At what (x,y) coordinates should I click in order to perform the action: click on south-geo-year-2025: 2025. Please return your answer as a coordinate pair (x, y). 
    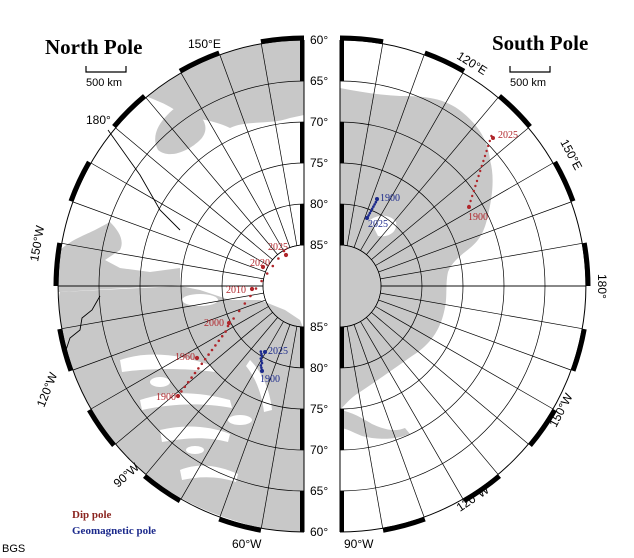
    Looking at the image, I should click on (378, 224).